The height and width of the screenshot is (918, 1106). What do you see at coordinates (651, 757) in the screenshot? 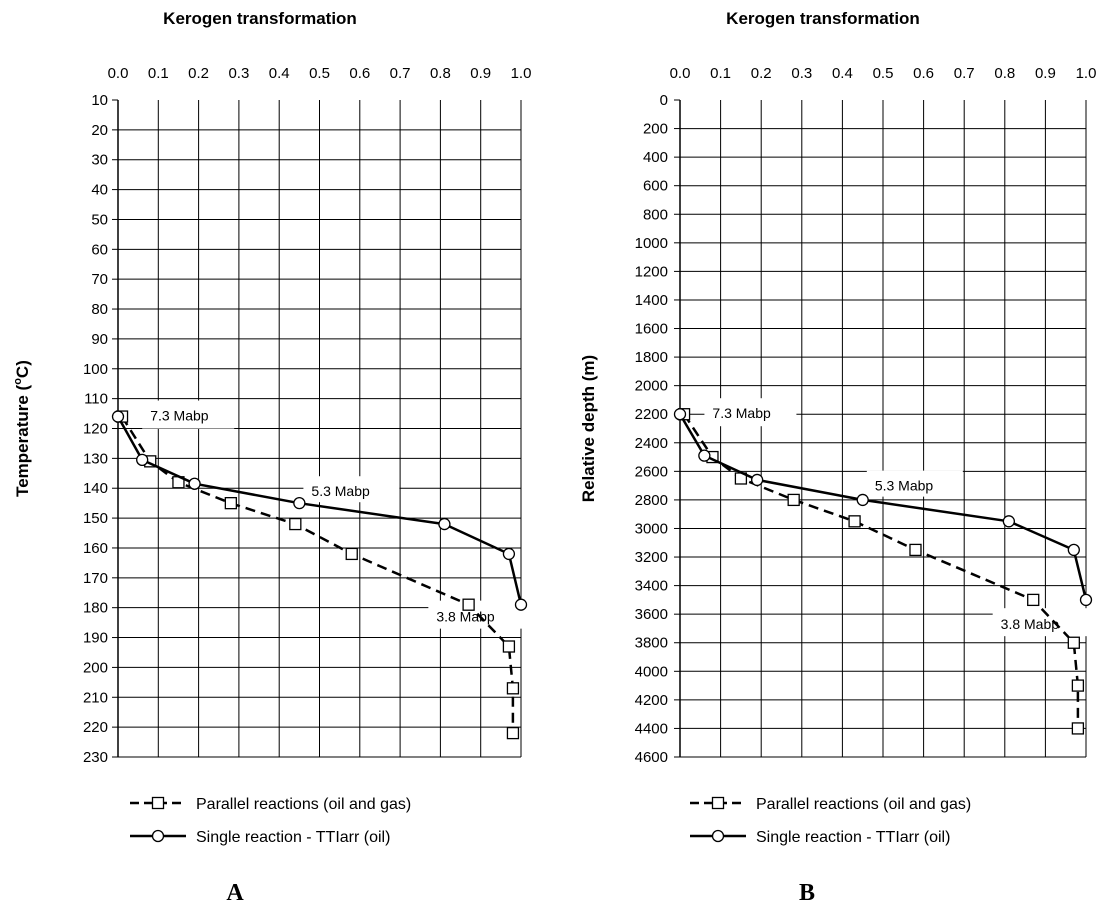
I see `y-tick-label: 4600` at bounding box center [651, 757].